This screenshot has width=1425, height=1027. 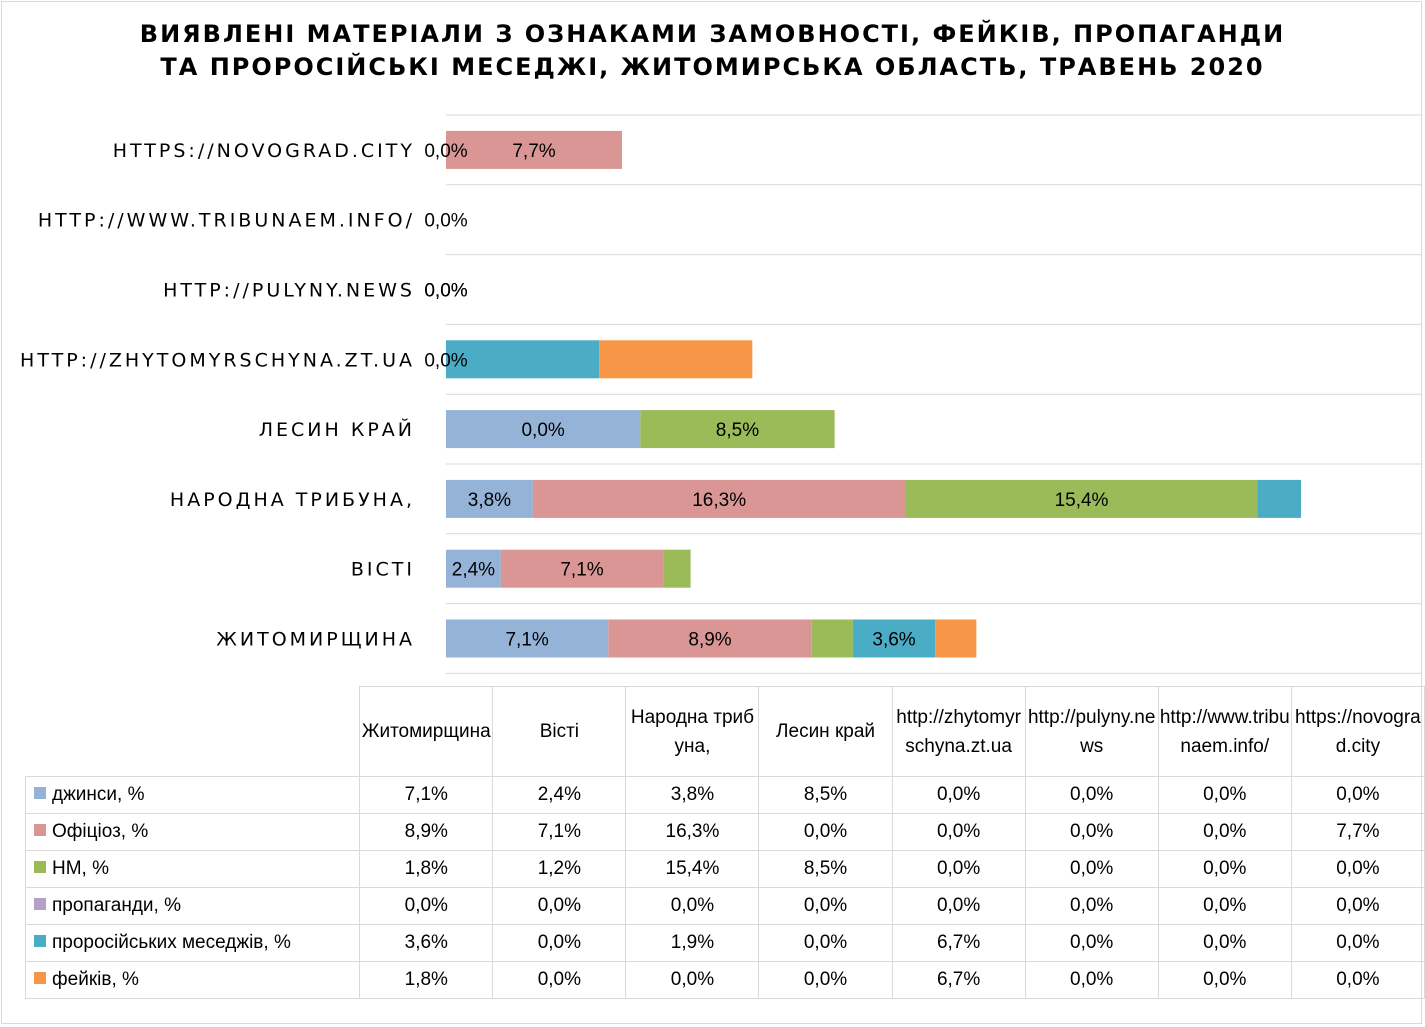 What do you see at coordinates (289, 291) in the screenshot?
I see `category-label: HTTP://PULYNY.NEWS` at bounding box center [289, 291].